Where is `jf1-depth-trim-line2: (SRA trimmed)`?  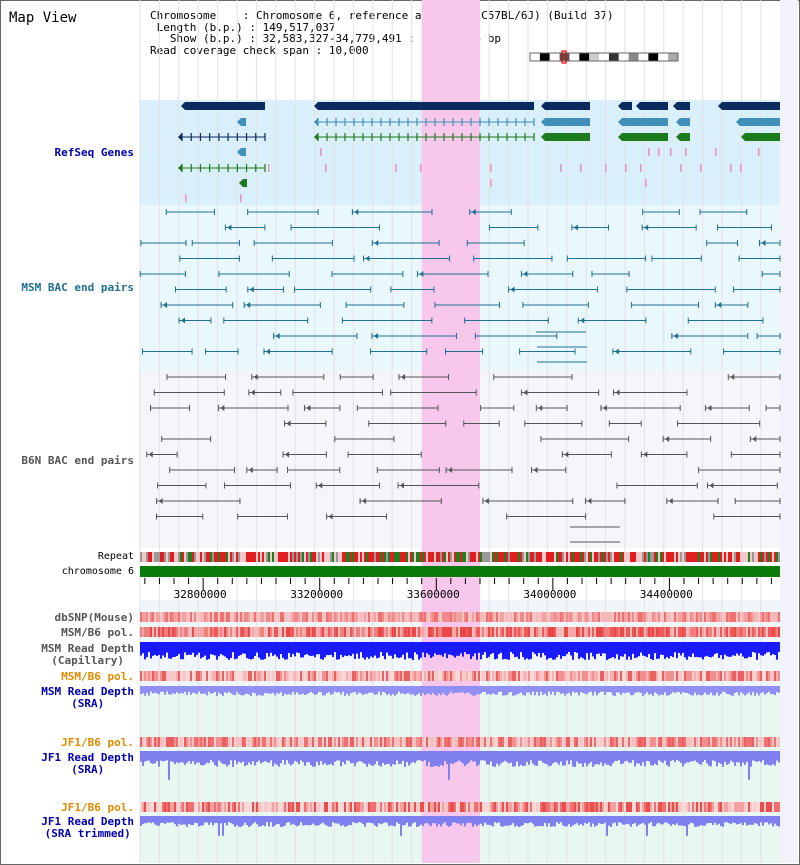 jf1-depth-trim-line2: (SRA trimmed) is located at coordinates (87, 833).